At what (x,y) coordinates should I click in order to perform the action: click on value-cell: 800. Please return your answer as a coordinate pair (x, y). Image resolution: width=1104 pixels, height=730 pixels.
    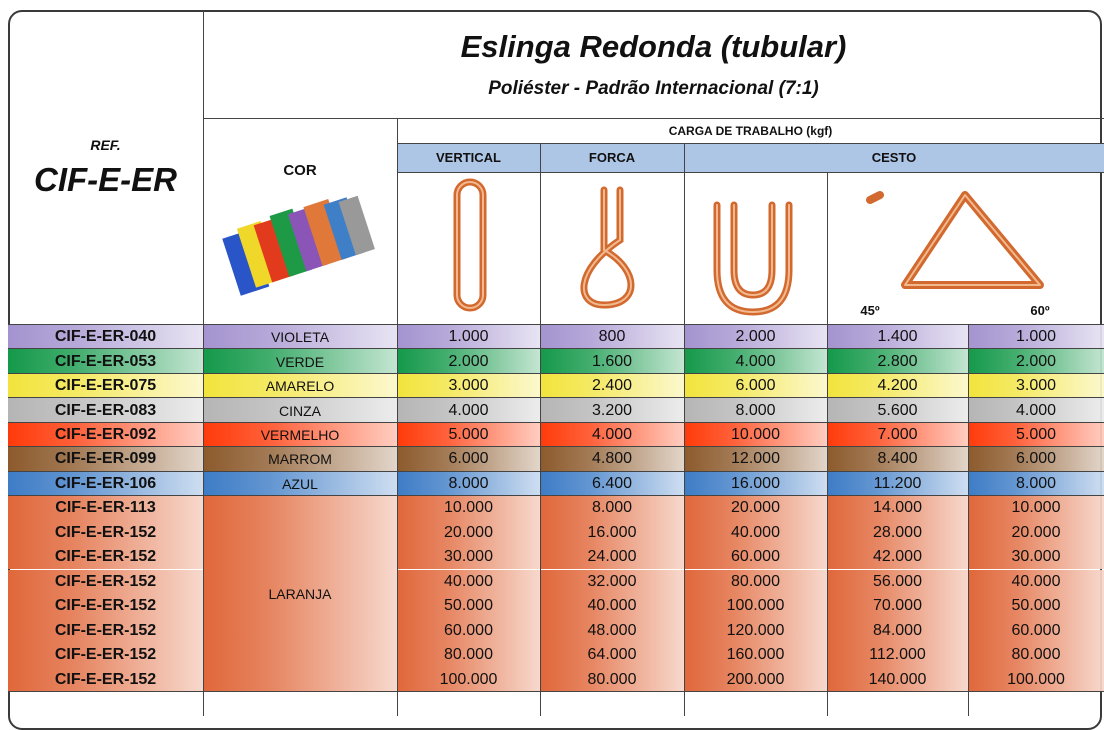
    Looking at the image, I should click on (612, 337).